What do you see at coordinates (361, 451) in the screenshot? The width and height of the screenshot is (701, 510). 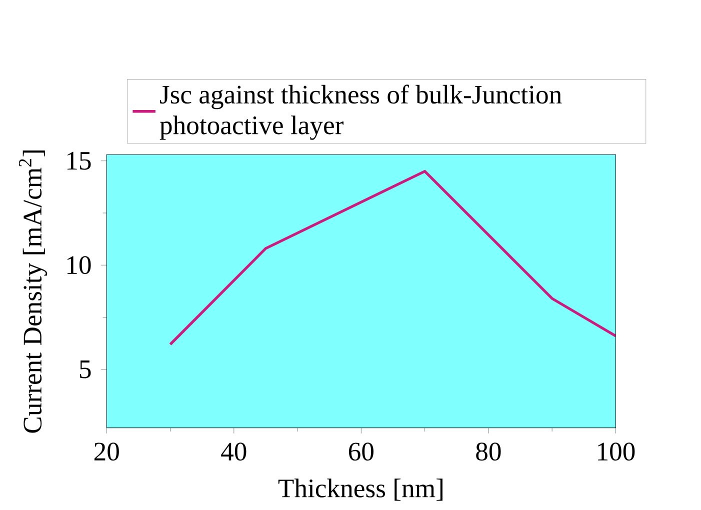 I see `x-tick-label: 60` at bounding box center [361, 451].